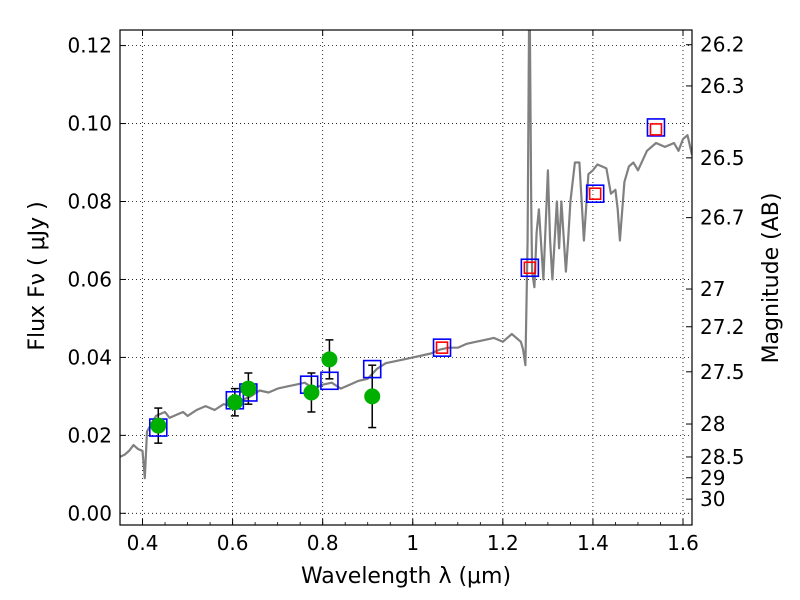  I want to click on y-tick-label: 0.00, so click(89, 513).